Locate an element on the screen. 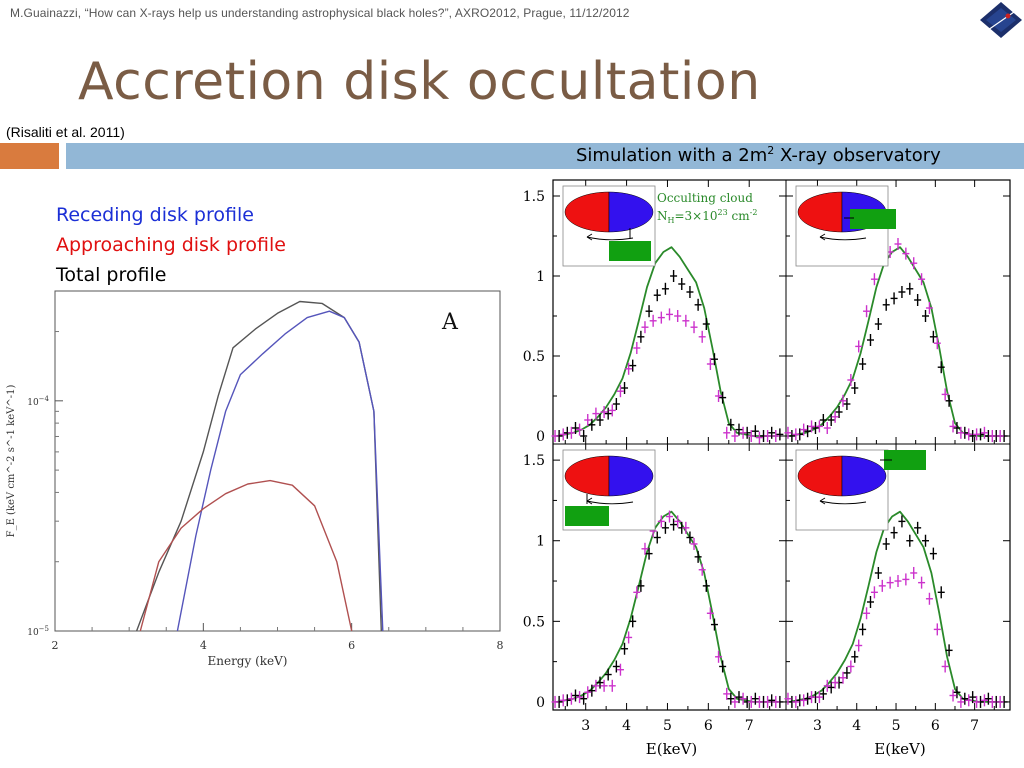 Image resolution: width=1024 pixels, height=768 pixels. left-curve-approaching-disk-profile is located at coordinates (246, 555).